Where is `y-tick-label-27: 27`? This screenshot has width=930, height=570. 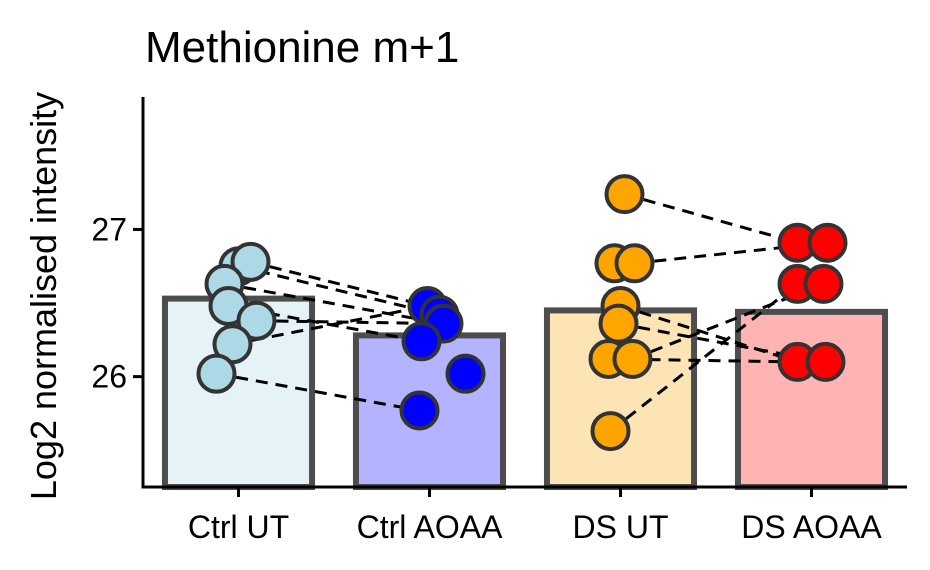
y-tick-label-27: 27 is located at coordinates (109, 229).